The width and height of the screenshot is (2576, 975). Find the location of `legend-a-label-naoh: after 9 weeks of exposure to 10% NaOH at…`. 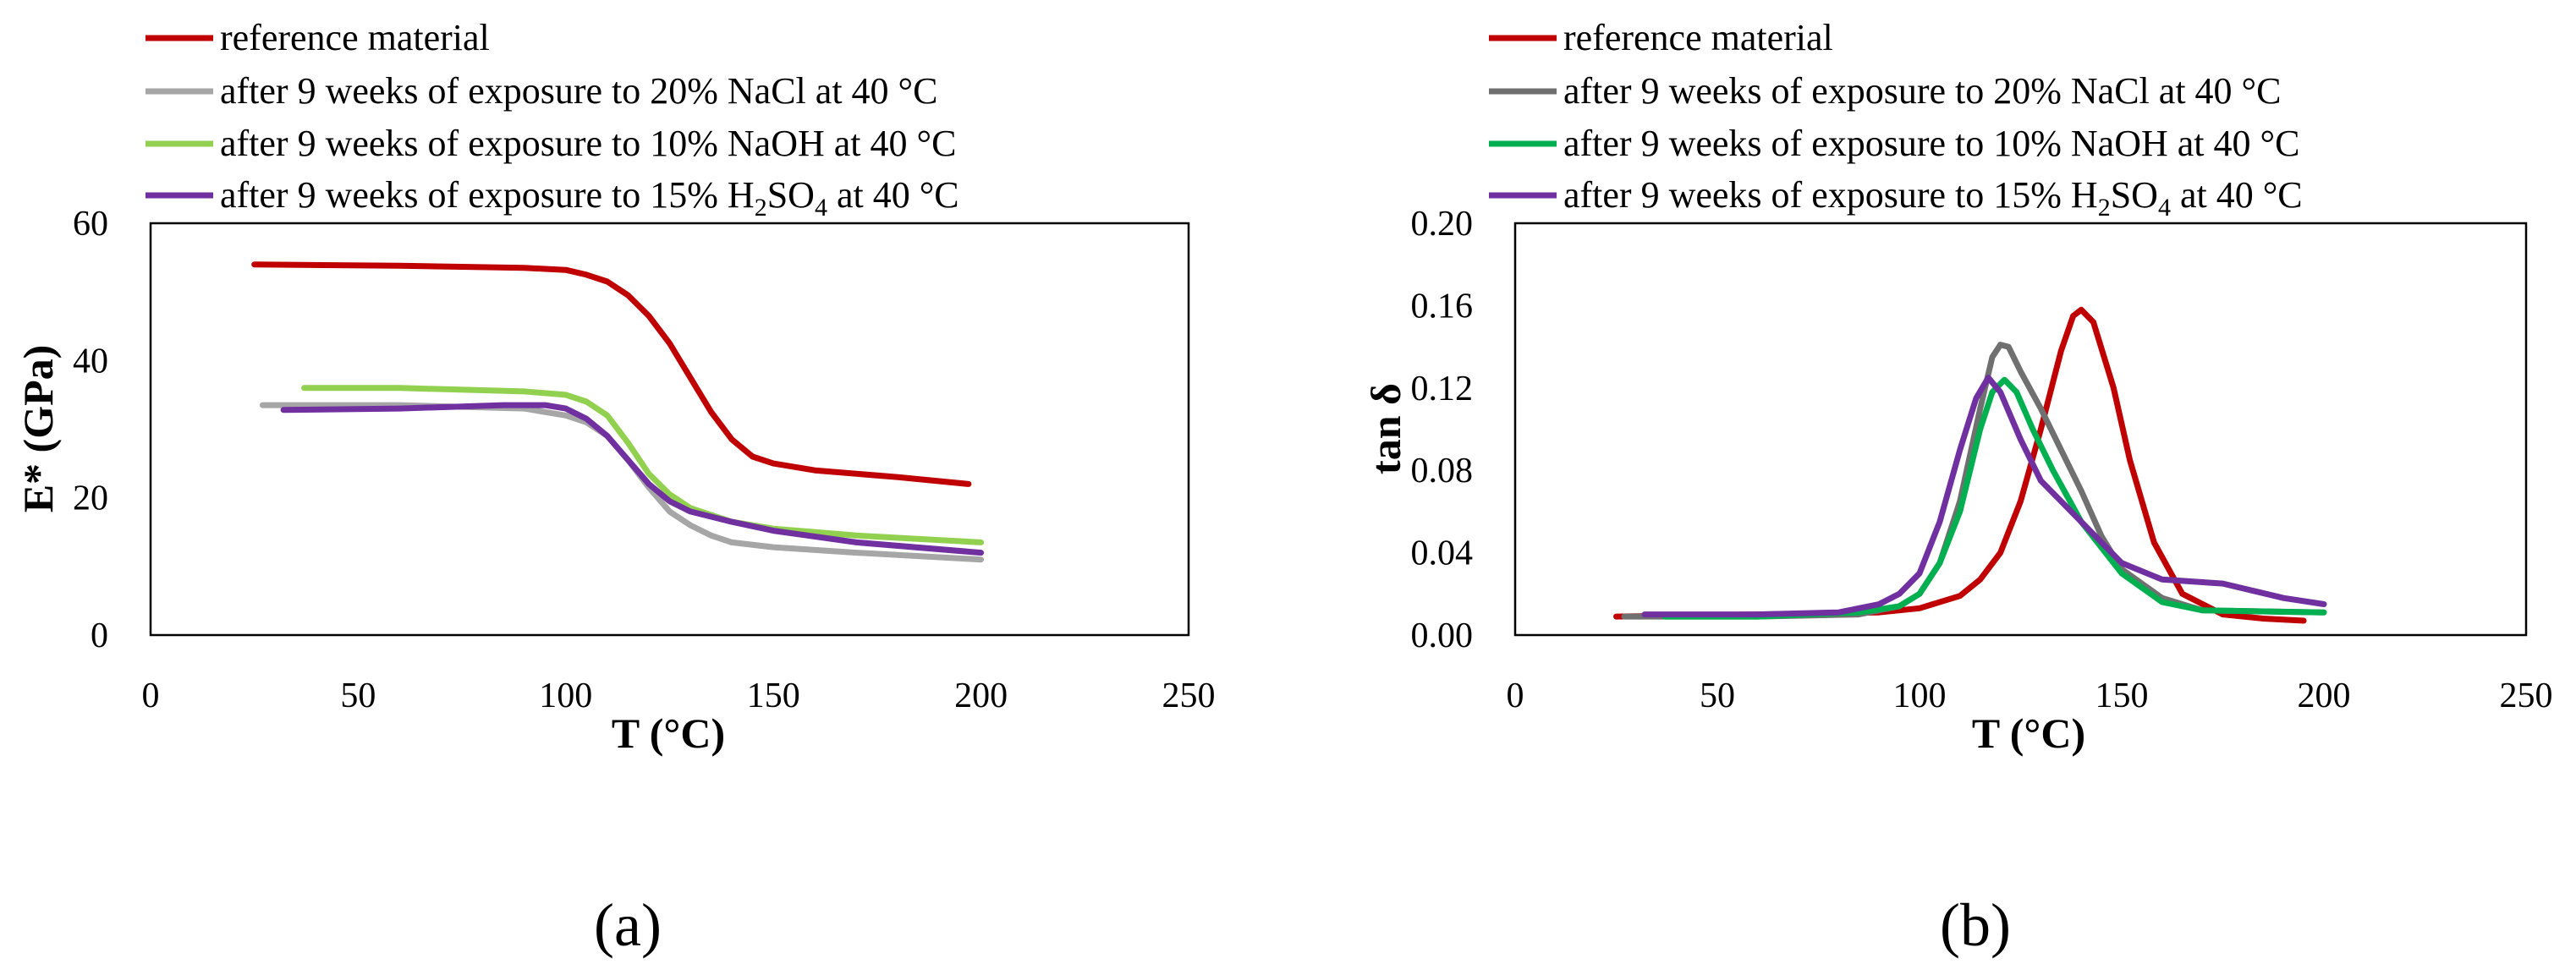

legend-a-label-naoh: after 9 weeks of exposure to 10% NaOH at… is located at coordinates (588, 143).